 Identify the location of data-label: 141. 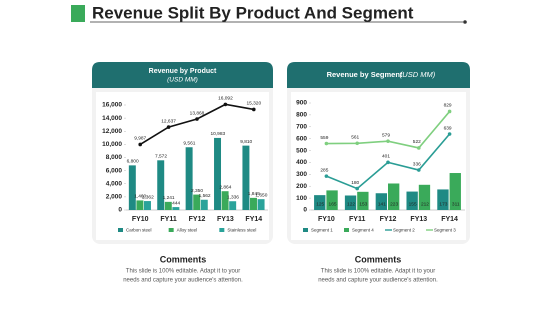
(382, 204).